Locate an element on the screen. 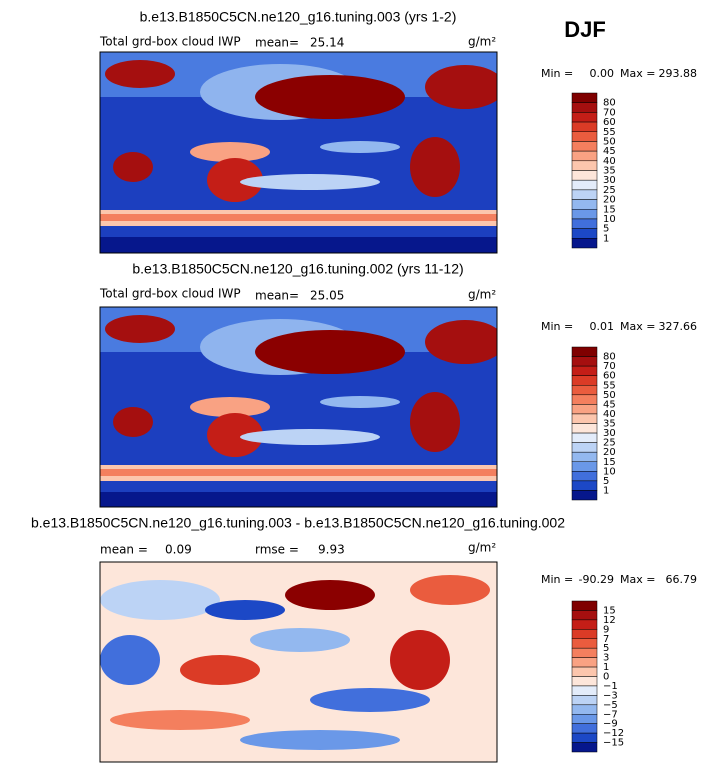  colorbar-label: 0 is located at coordinates (606, 677).